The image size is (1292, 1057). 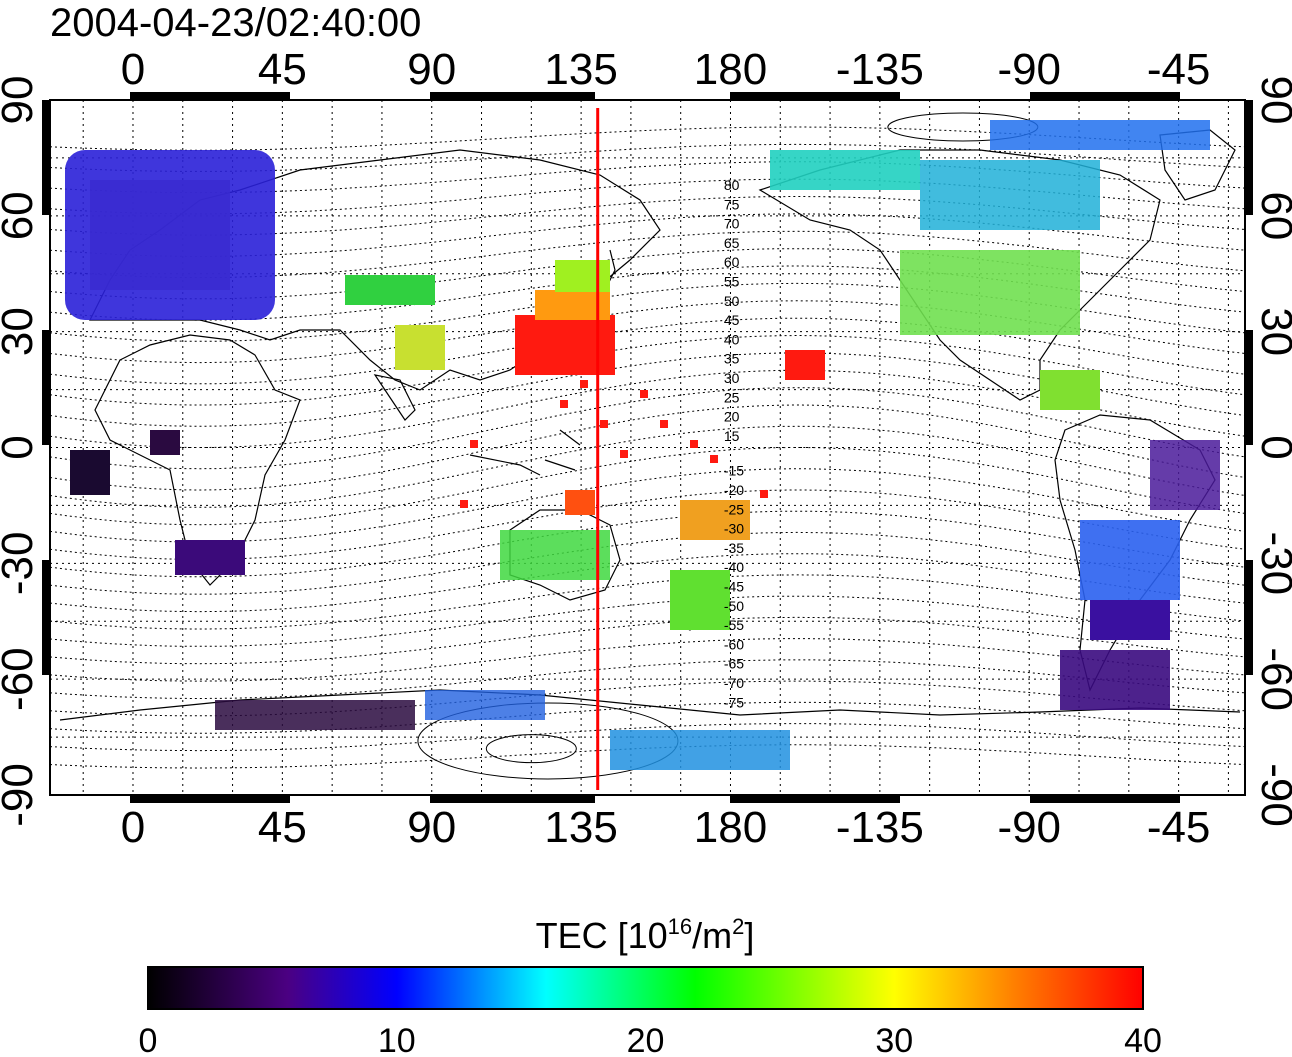 I want to click on tec-patch-south-america-purple, so click(x=1130, y=620).